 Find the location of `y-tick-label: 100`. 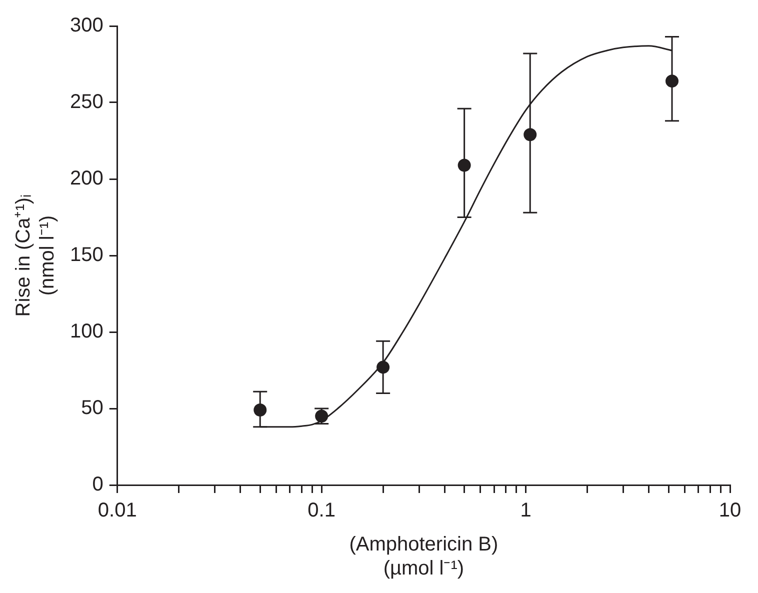

y-tick-label: 100 is located at coordinates (87, 331).